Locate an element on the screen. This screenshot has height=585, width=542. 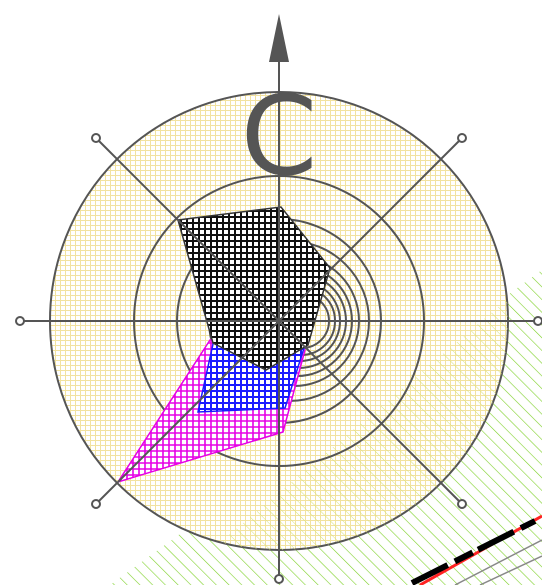
dark-region is located at coordinates (254, 288).